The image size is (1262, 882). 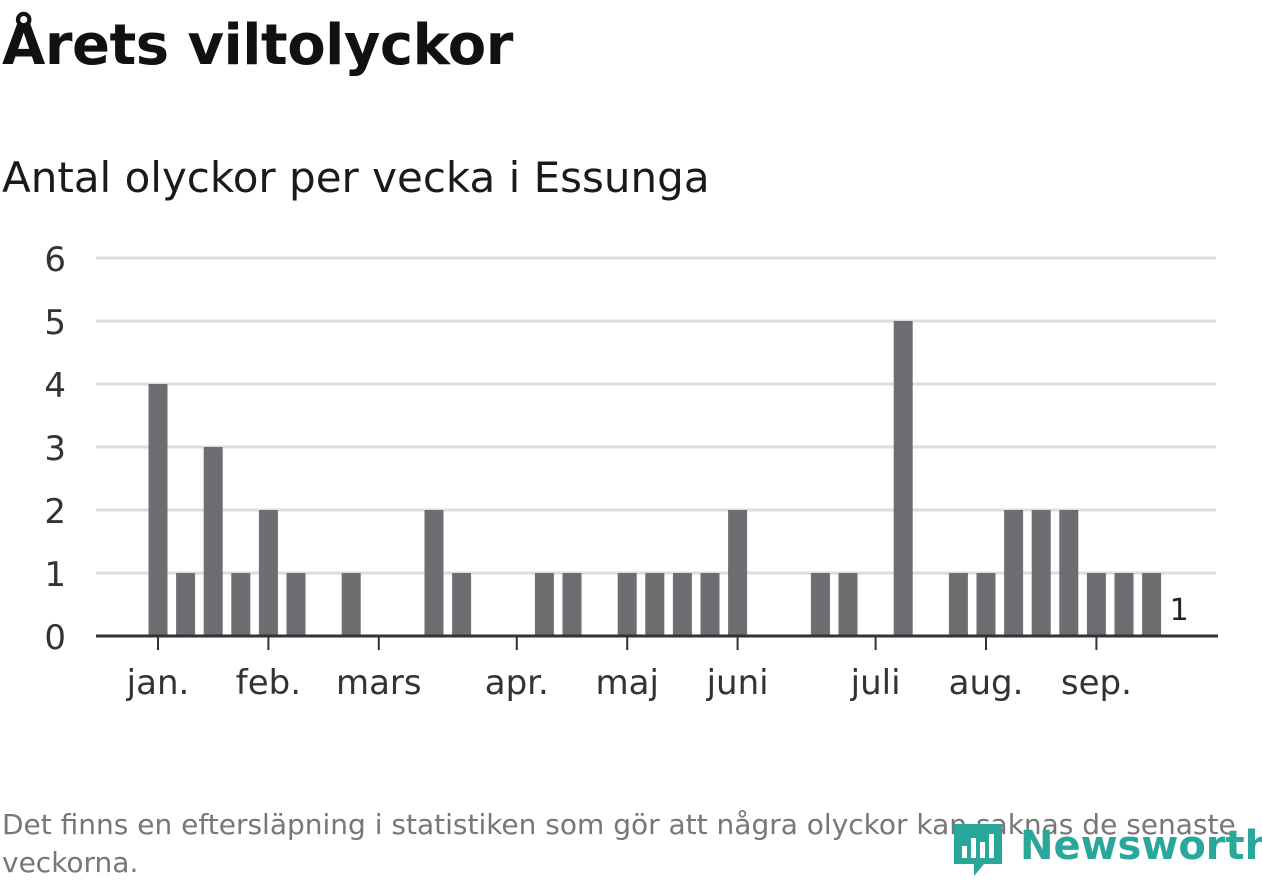 I want to click on newsworthy-logo: Newsworthy, so click(x=1106, y=848).